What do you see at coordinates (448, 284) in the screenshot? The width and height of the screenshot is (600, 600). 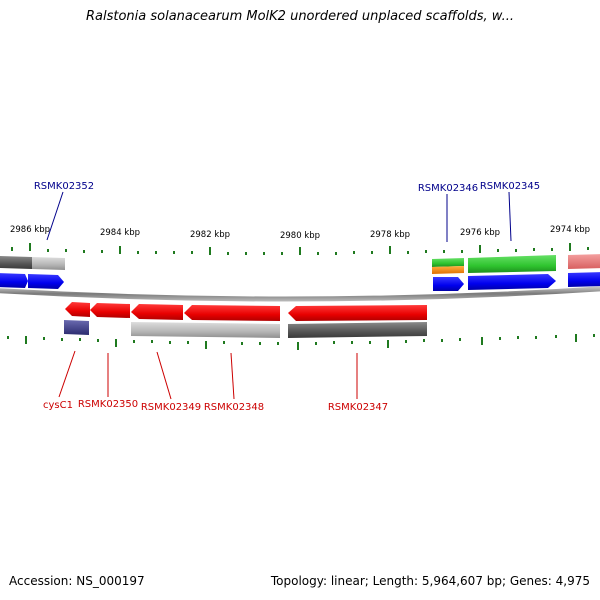 I see `feature-blue-rsmk02346` at bounding box center [448, 284].